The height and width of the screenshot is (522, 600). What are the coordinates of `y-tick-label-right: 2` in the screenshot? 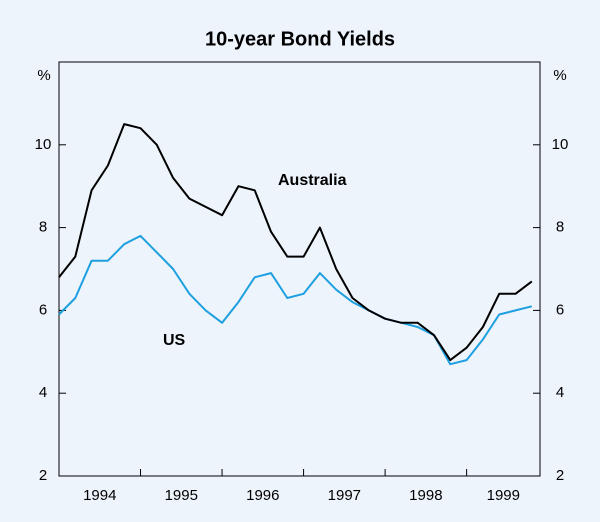 It's located at (560, 475).